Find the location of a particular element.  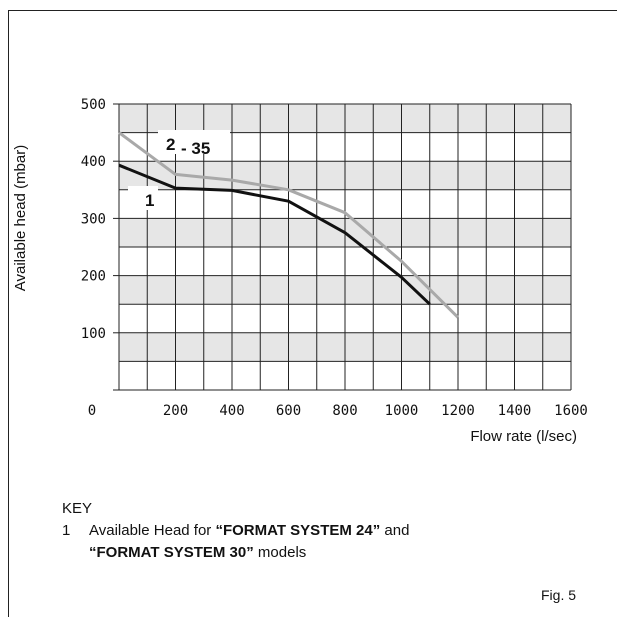

x-tick-label: 400 is located at coordinates (231, 411).